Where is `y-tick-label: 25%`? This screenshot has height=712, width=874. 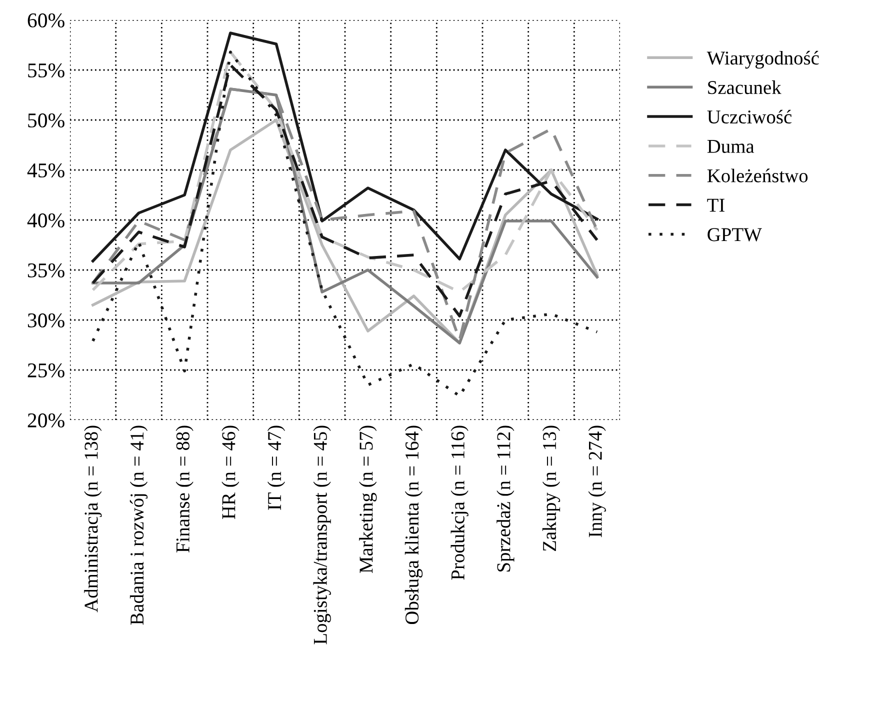 y-tick-label: 25% is located at coordinates (46, 370).